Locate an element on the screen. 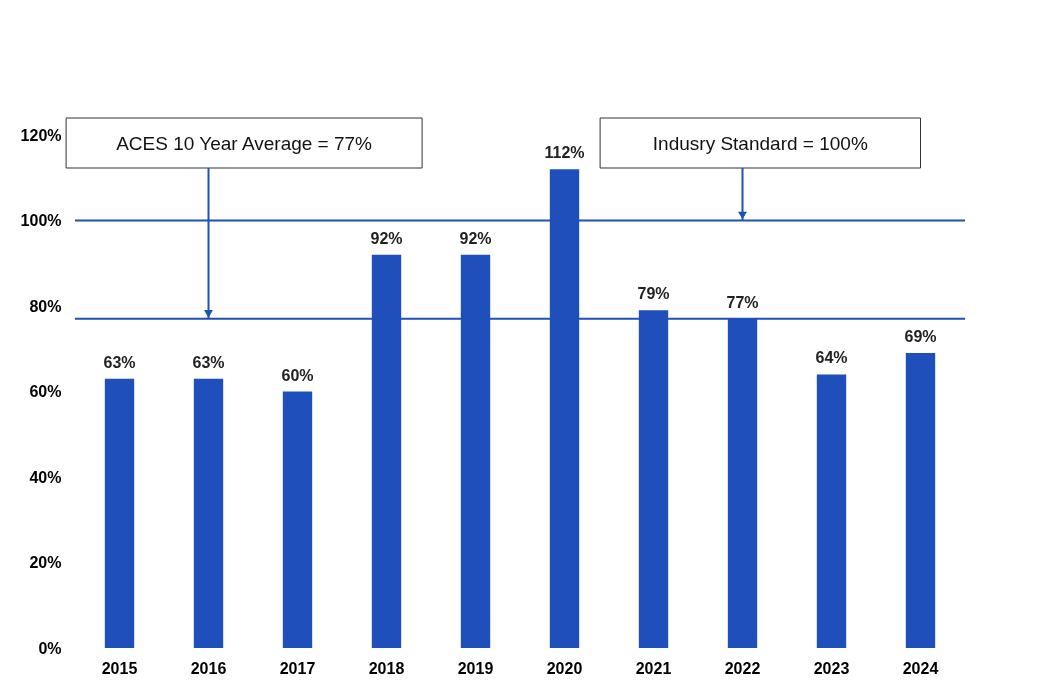 Image resolution: width=1057 pixels, height=692 pixels. x-tick-label: 2022 is located at coordinates (742, 668).